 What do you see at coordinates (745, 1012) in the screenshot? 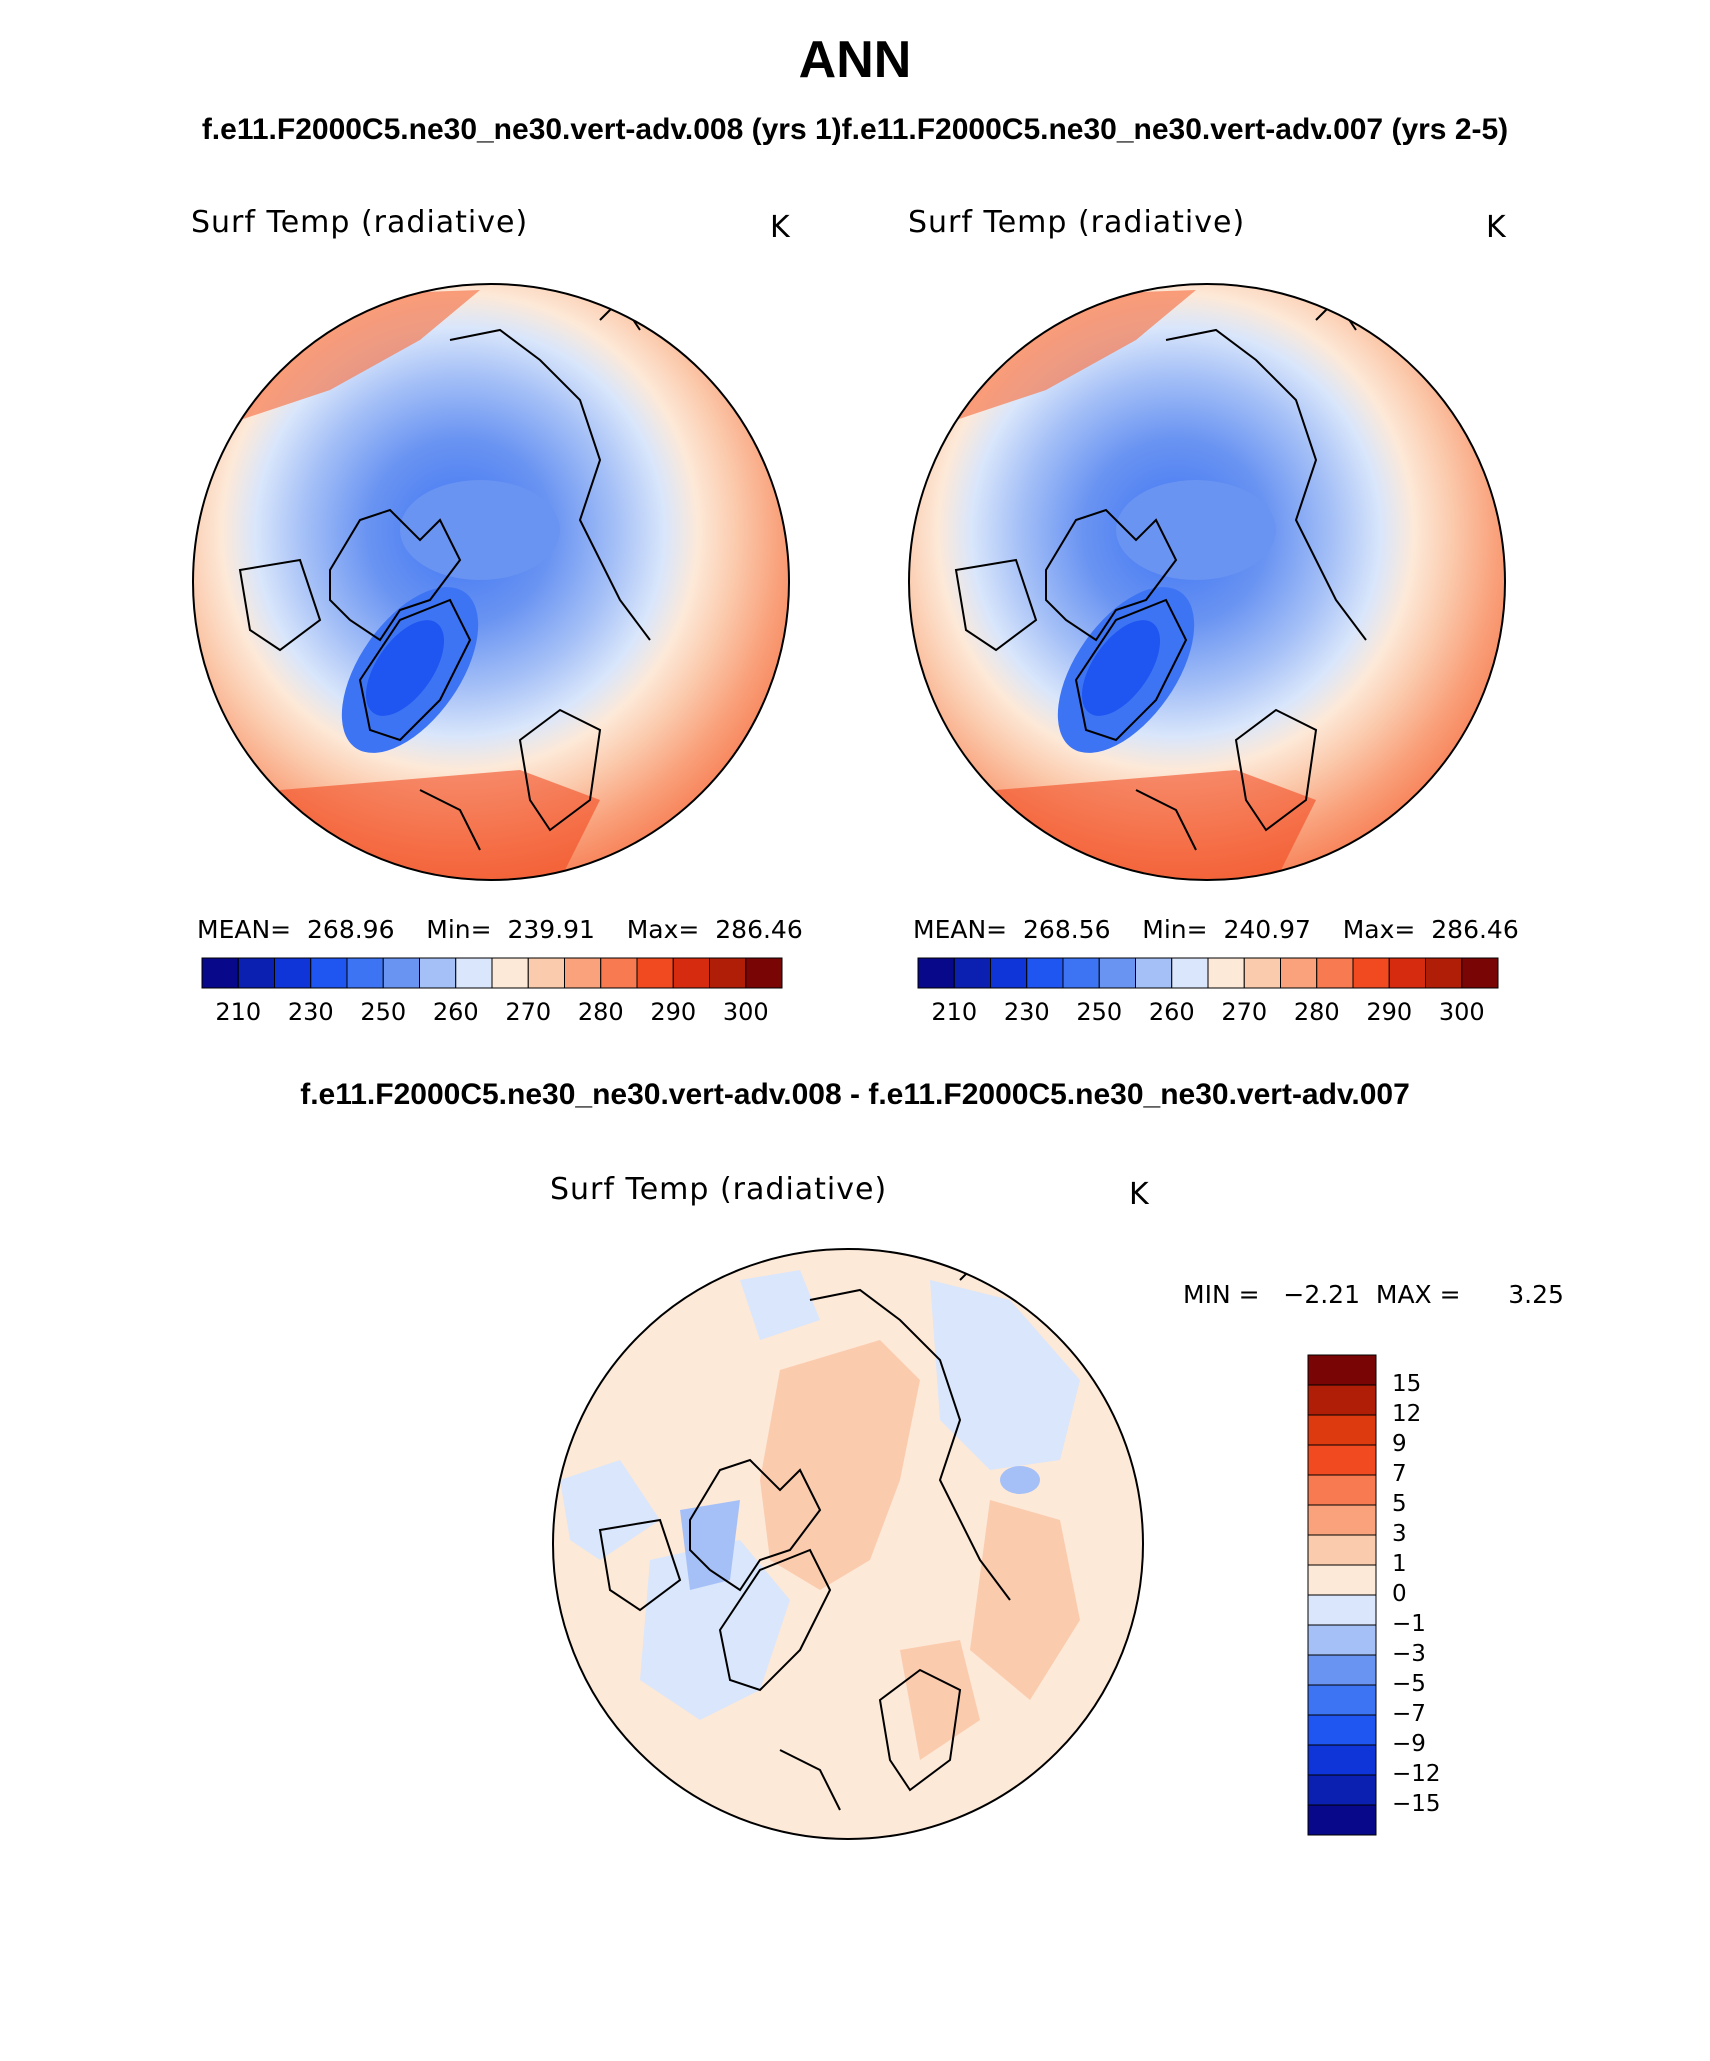
I see `panel1-colorbar-label: 300` at bounding box center [745, 1012].